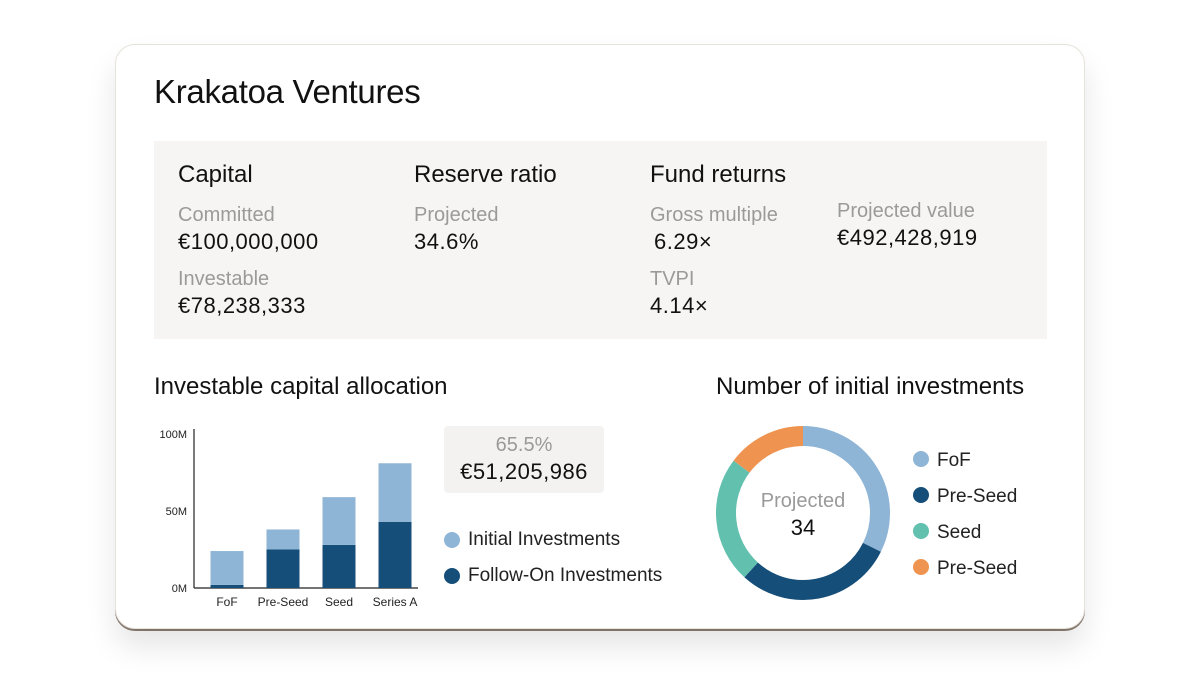 The width and height of the screenshot is (1200, 675). Describe the element at coordinates (283, 602) in the screenshot. I see `x-tick-label: Pre-Seed` at that location.